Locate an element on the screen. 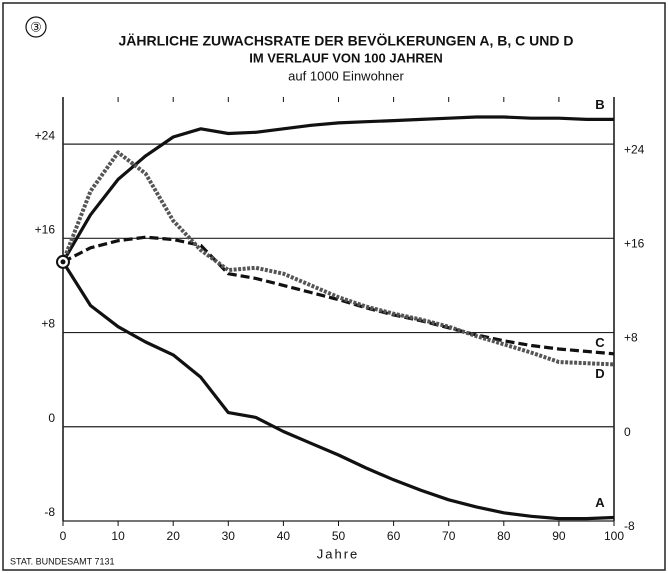  x-tick-label: 40 is located at coordinates (284, 536).